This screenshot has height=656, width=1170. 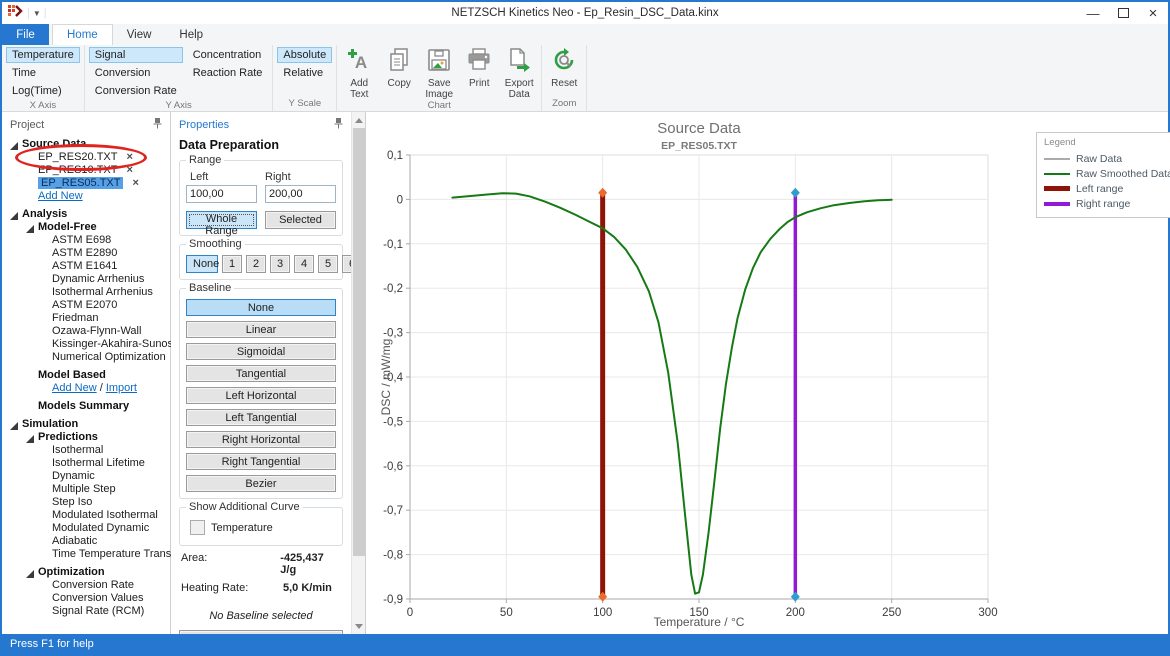 What do you see at coordinates (519, 73) in the screenshot?
I see `export-data-button: Export Data` at bounding box center [519, 73].